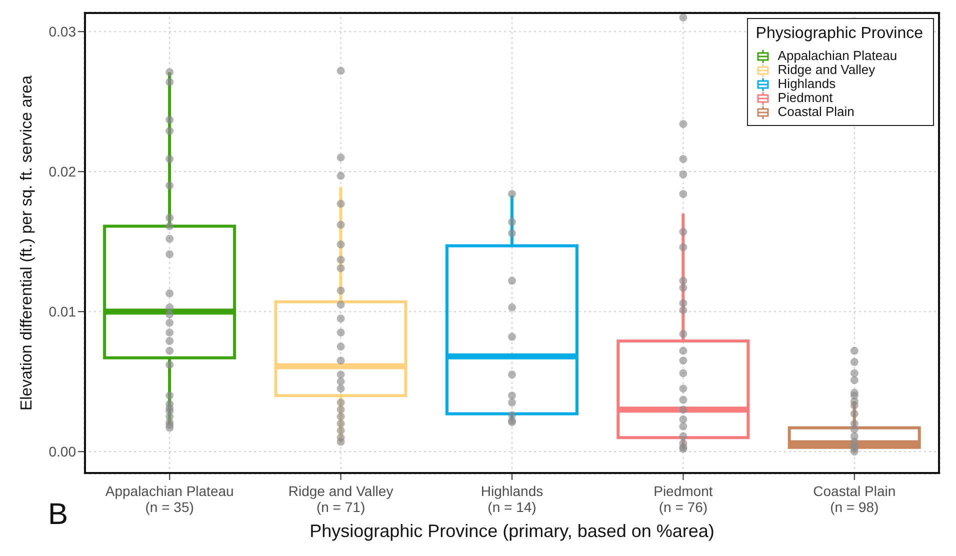  Describe the element at coordinates (169, 499) in the screenshot. I see `x-tick-label: Appalachian Plateau (n = 35)` at that location.